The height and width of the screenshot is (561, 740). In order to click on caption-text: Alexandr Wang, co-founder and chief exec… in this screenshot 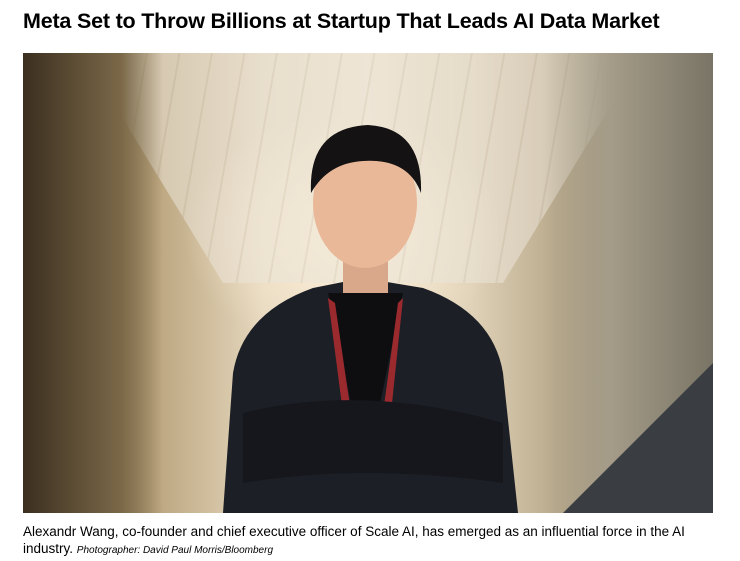, I will do `click(354, 540)`.